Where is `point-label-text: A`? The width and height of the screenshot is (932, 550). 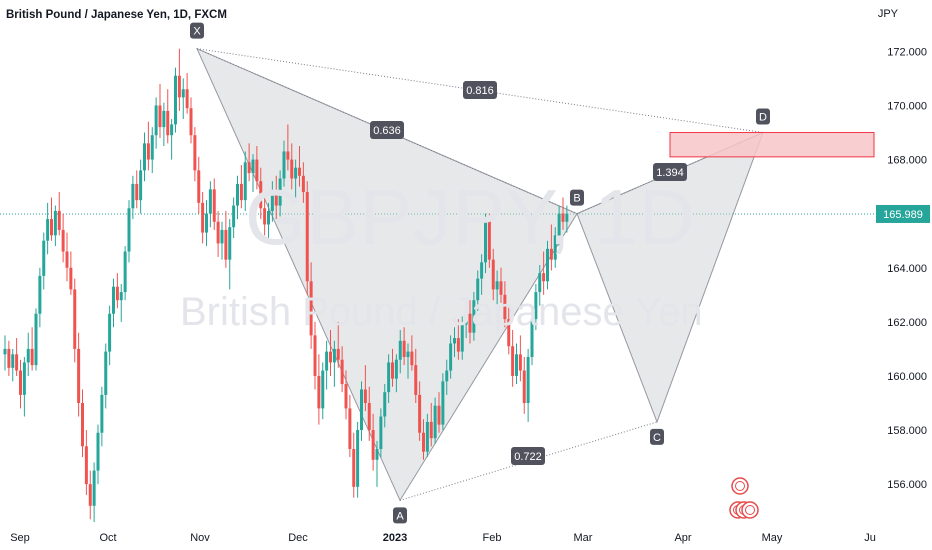
point-label-text: A is located at coordinates (400, 516).